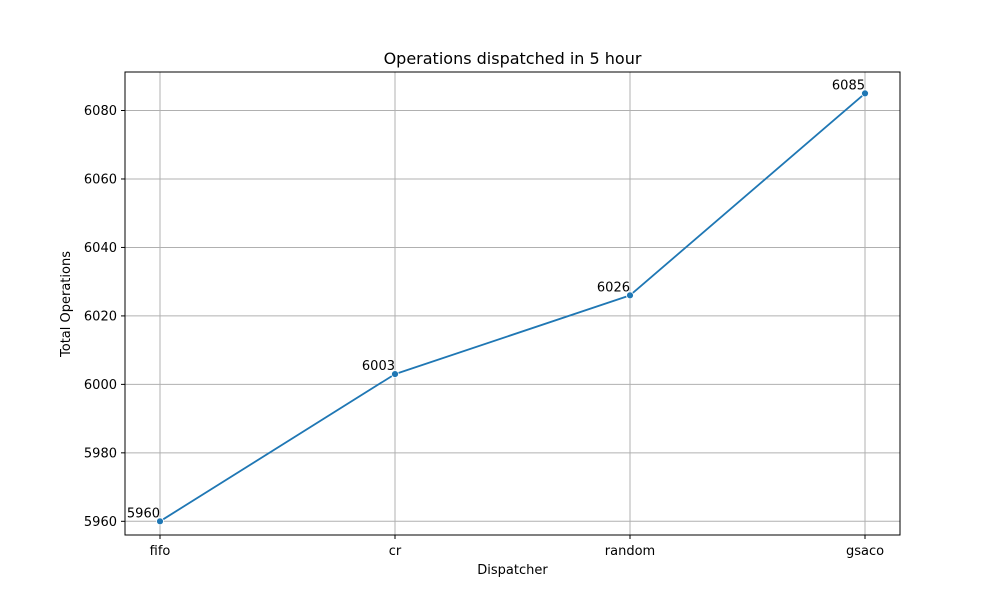  Describe the element at coordinates (848, 85) in the screenshot. I see `data-label: 6085` at that location.